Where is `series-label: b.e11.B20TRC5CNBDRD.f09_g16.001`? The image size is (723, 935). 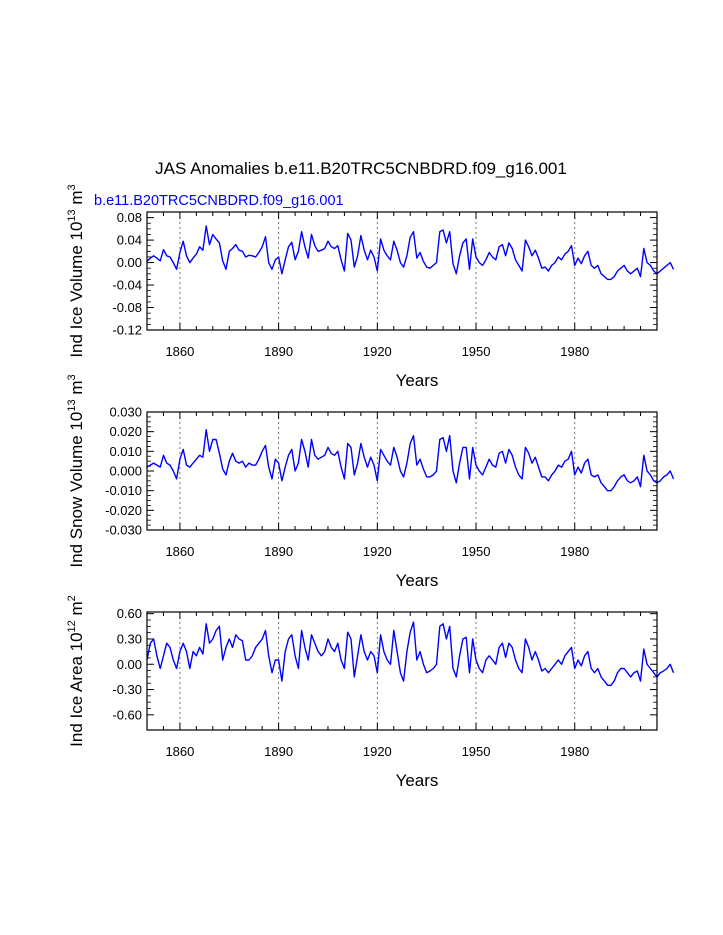
series-label: b.e11.B20TRC5CNBDRD.f09_g16.001 is located at coordinates (219, 201).